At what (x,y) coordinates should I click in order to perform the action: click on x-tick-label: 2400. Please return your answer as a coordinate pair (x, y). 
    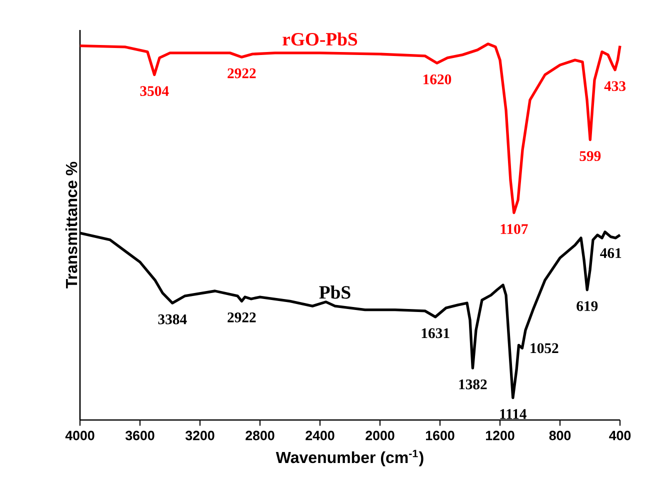
    Looking at the image, I should click on (320, 435).